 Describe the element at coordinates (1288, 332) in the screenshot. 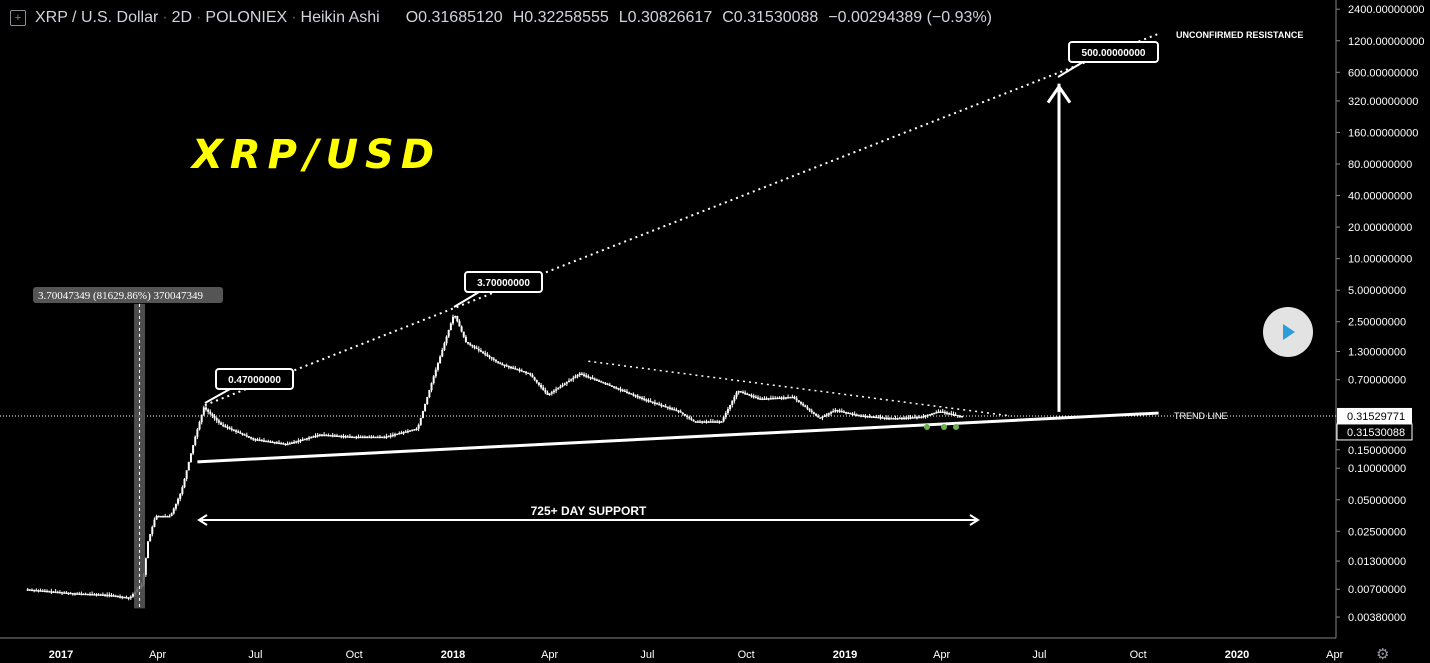

I see `play-button` at that location.